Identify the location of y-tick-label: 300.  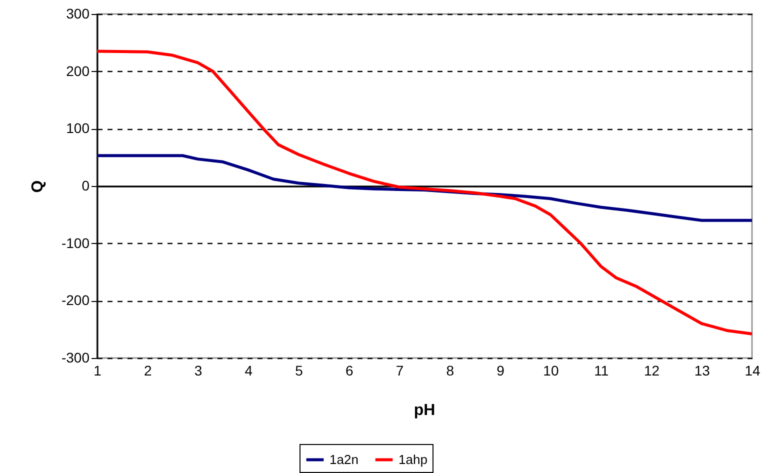
(78, 14).